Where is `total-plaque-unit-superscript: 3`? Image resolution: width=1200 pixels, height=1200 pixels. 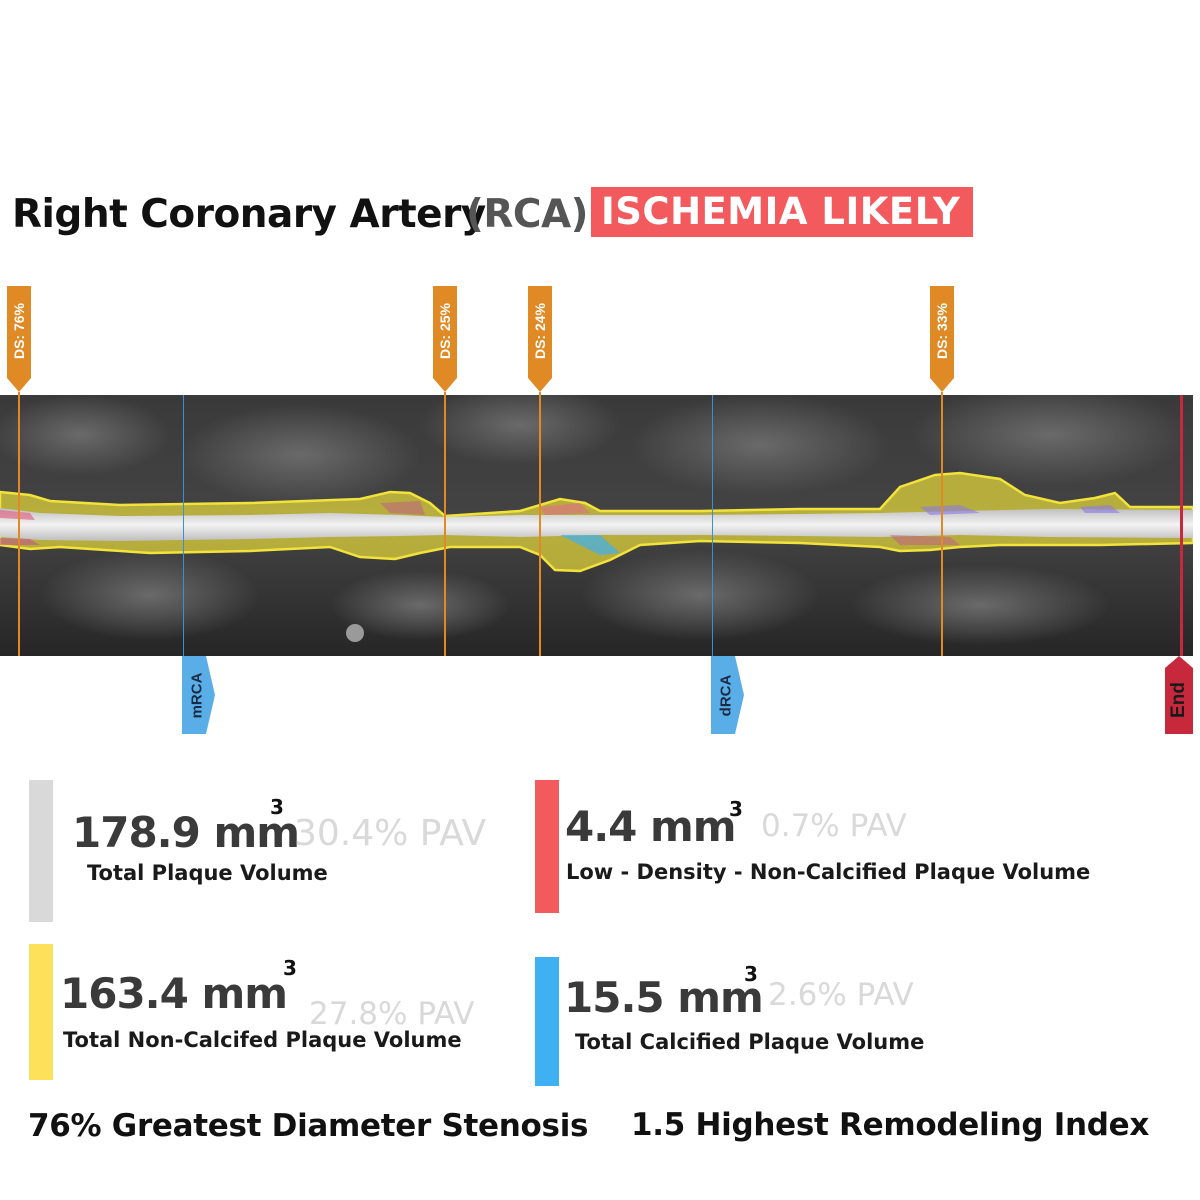
total-plaque-unit-superscript: 3 is located at coordinates (277, 807).